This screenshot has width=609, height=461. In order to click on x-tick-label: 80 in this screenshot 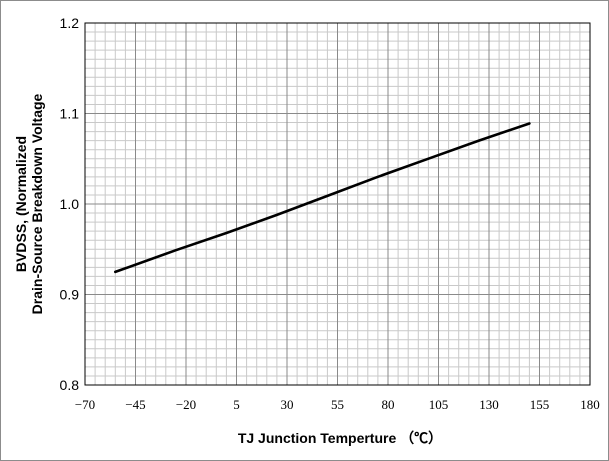, I will do `click(388, 404)`.